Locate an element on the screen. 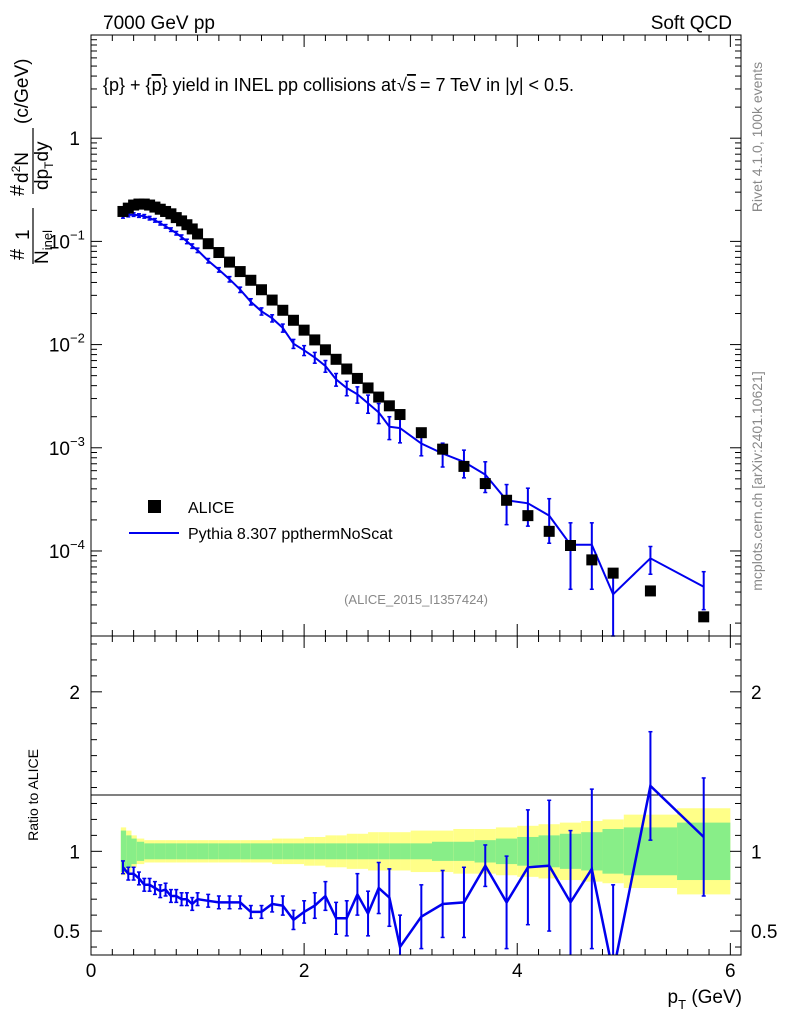  xtick-label: 2 is located at coordinates (304, 971).